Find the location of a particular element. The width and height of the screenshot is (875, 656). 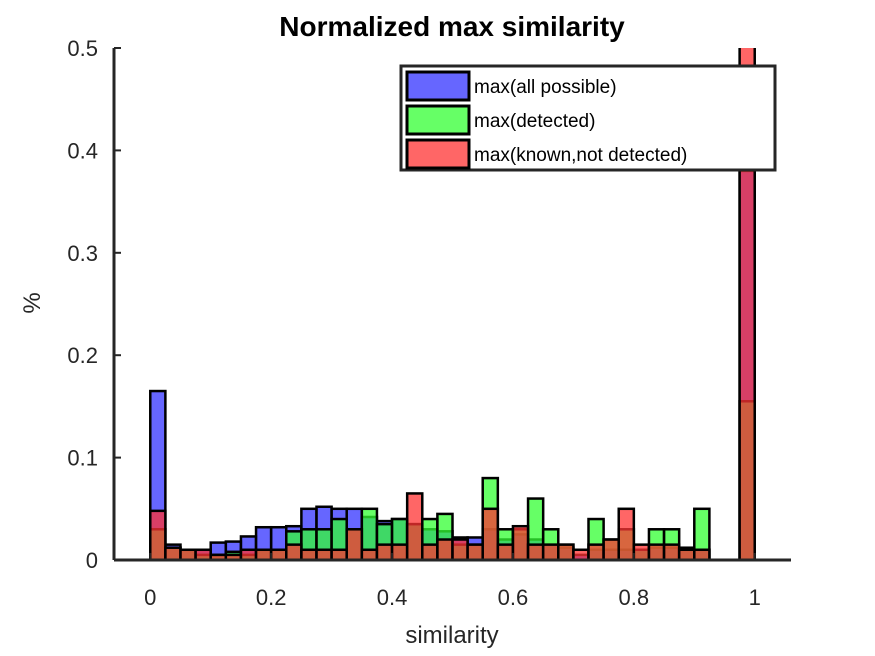

y-tick-label: 0 is located at coordinates (92, 560).